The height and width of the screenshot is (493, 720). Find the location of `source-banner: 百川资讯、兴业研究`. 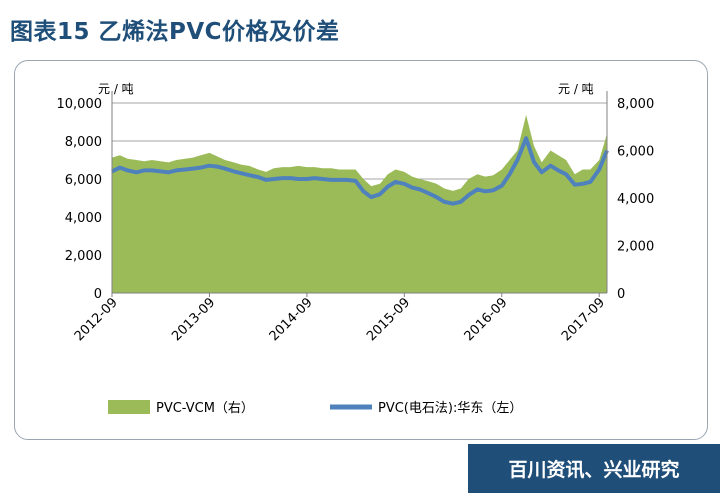

source-banner: 百川资讯、兴业研究 is located at coordinates (594, 468).